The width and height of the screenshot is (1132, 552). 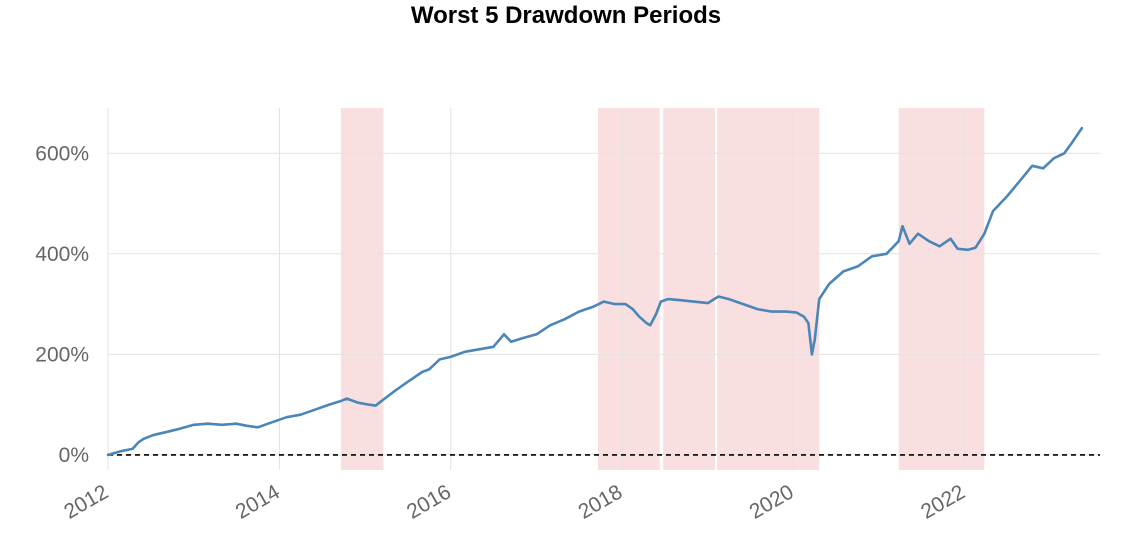 What do you see at coordinates (772, 501) in the screenshot?
I see `x-tick-label: 2020` at bounding box center [772, 501].